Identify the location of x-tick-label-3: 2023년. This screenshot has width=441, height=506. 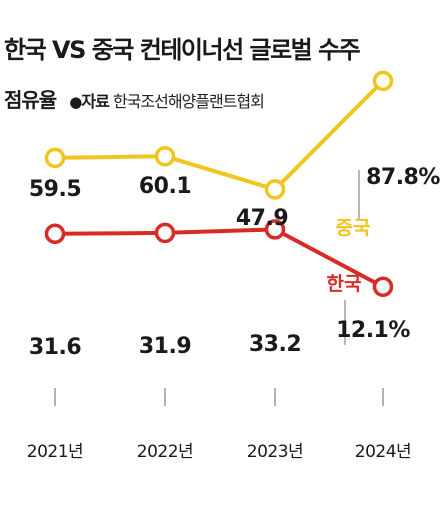
(275, 452).